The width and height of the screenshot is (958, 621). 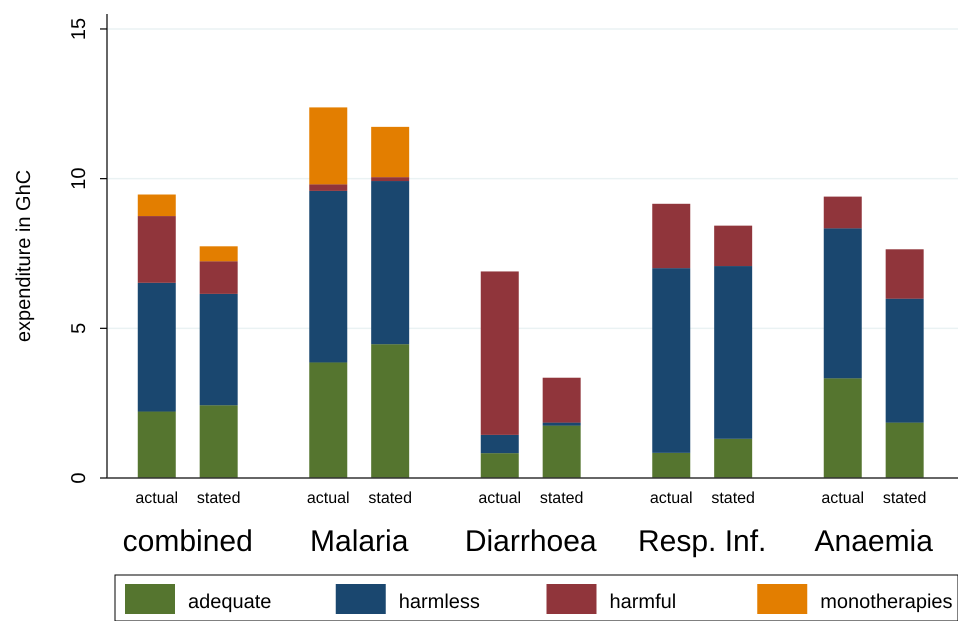 I want to click on y-tick-label: 15, so click(x=79, y=29).